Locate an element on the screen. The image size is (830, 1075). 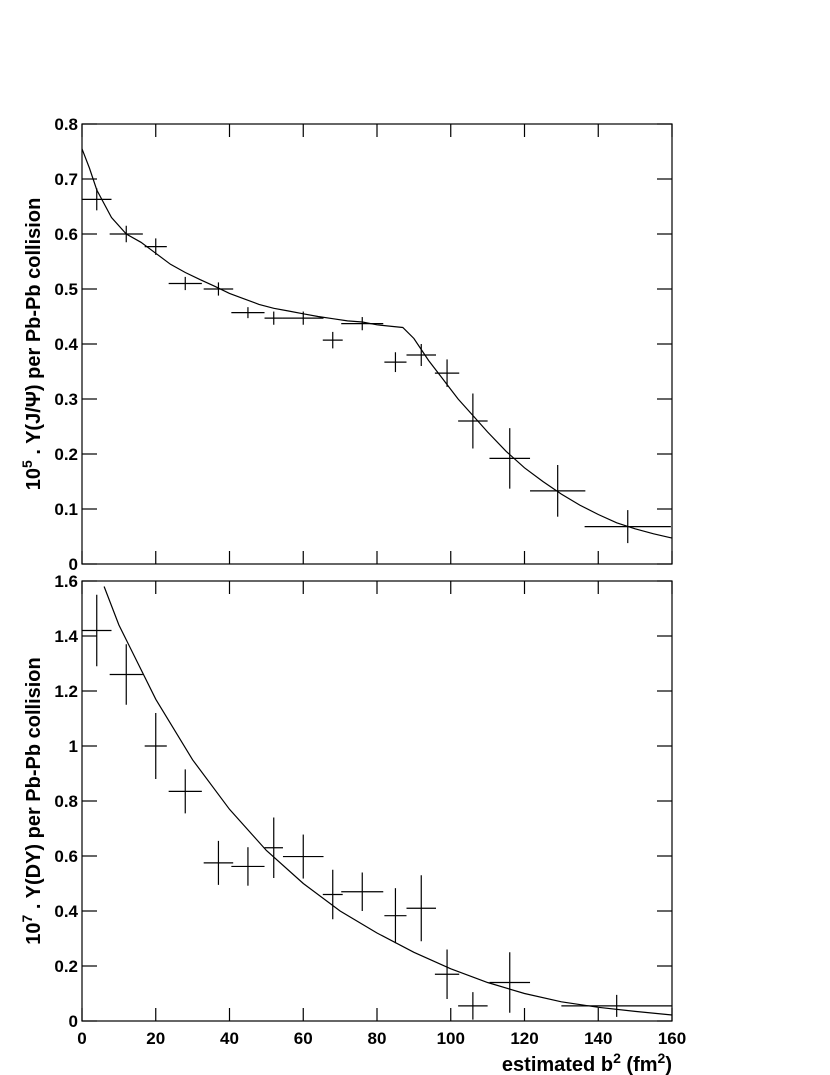
y-tick-label: 0.7 is located at coordinates (66, 179).